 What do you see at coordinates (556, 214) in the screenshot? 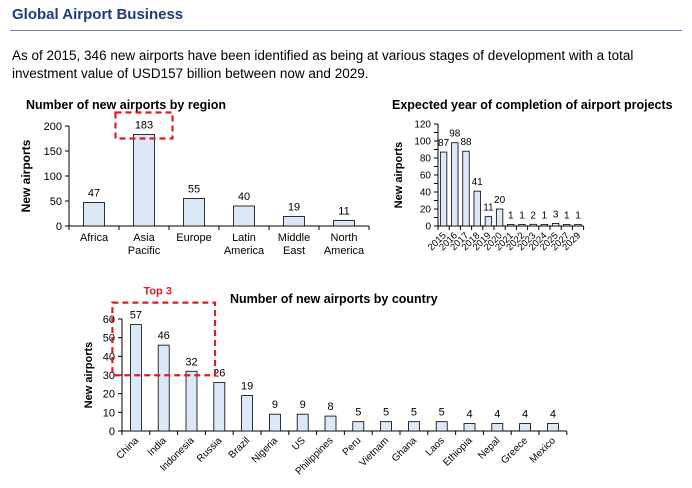
I see `data-label: 3` at bounding box center [556, 214].